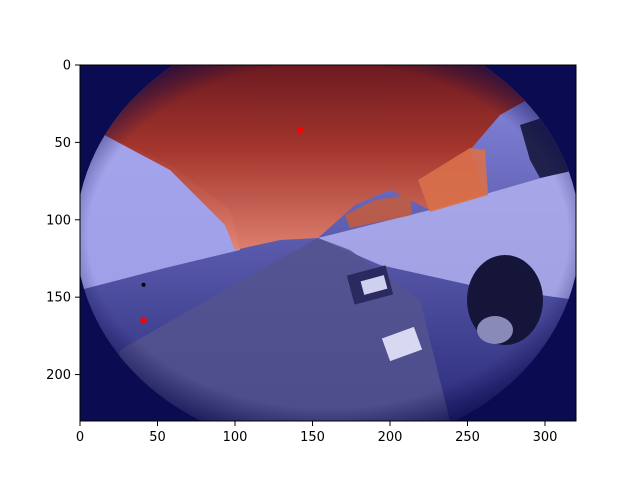 The width and height of the screenshot is (640, 480). What do you see at coordinates (80, 437) in the screenshot?
I see `x-tick-label: 0` at bounding box center [80, 437].